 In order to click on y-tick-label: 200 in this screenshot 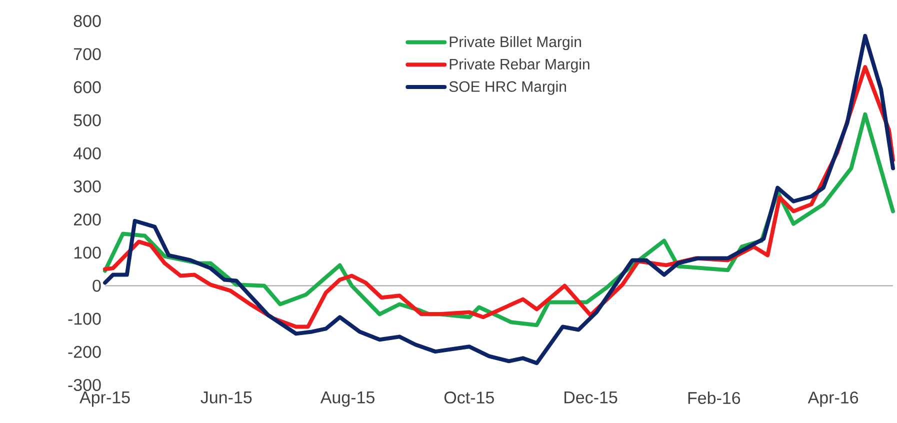, I will do `click(87, 220)`.